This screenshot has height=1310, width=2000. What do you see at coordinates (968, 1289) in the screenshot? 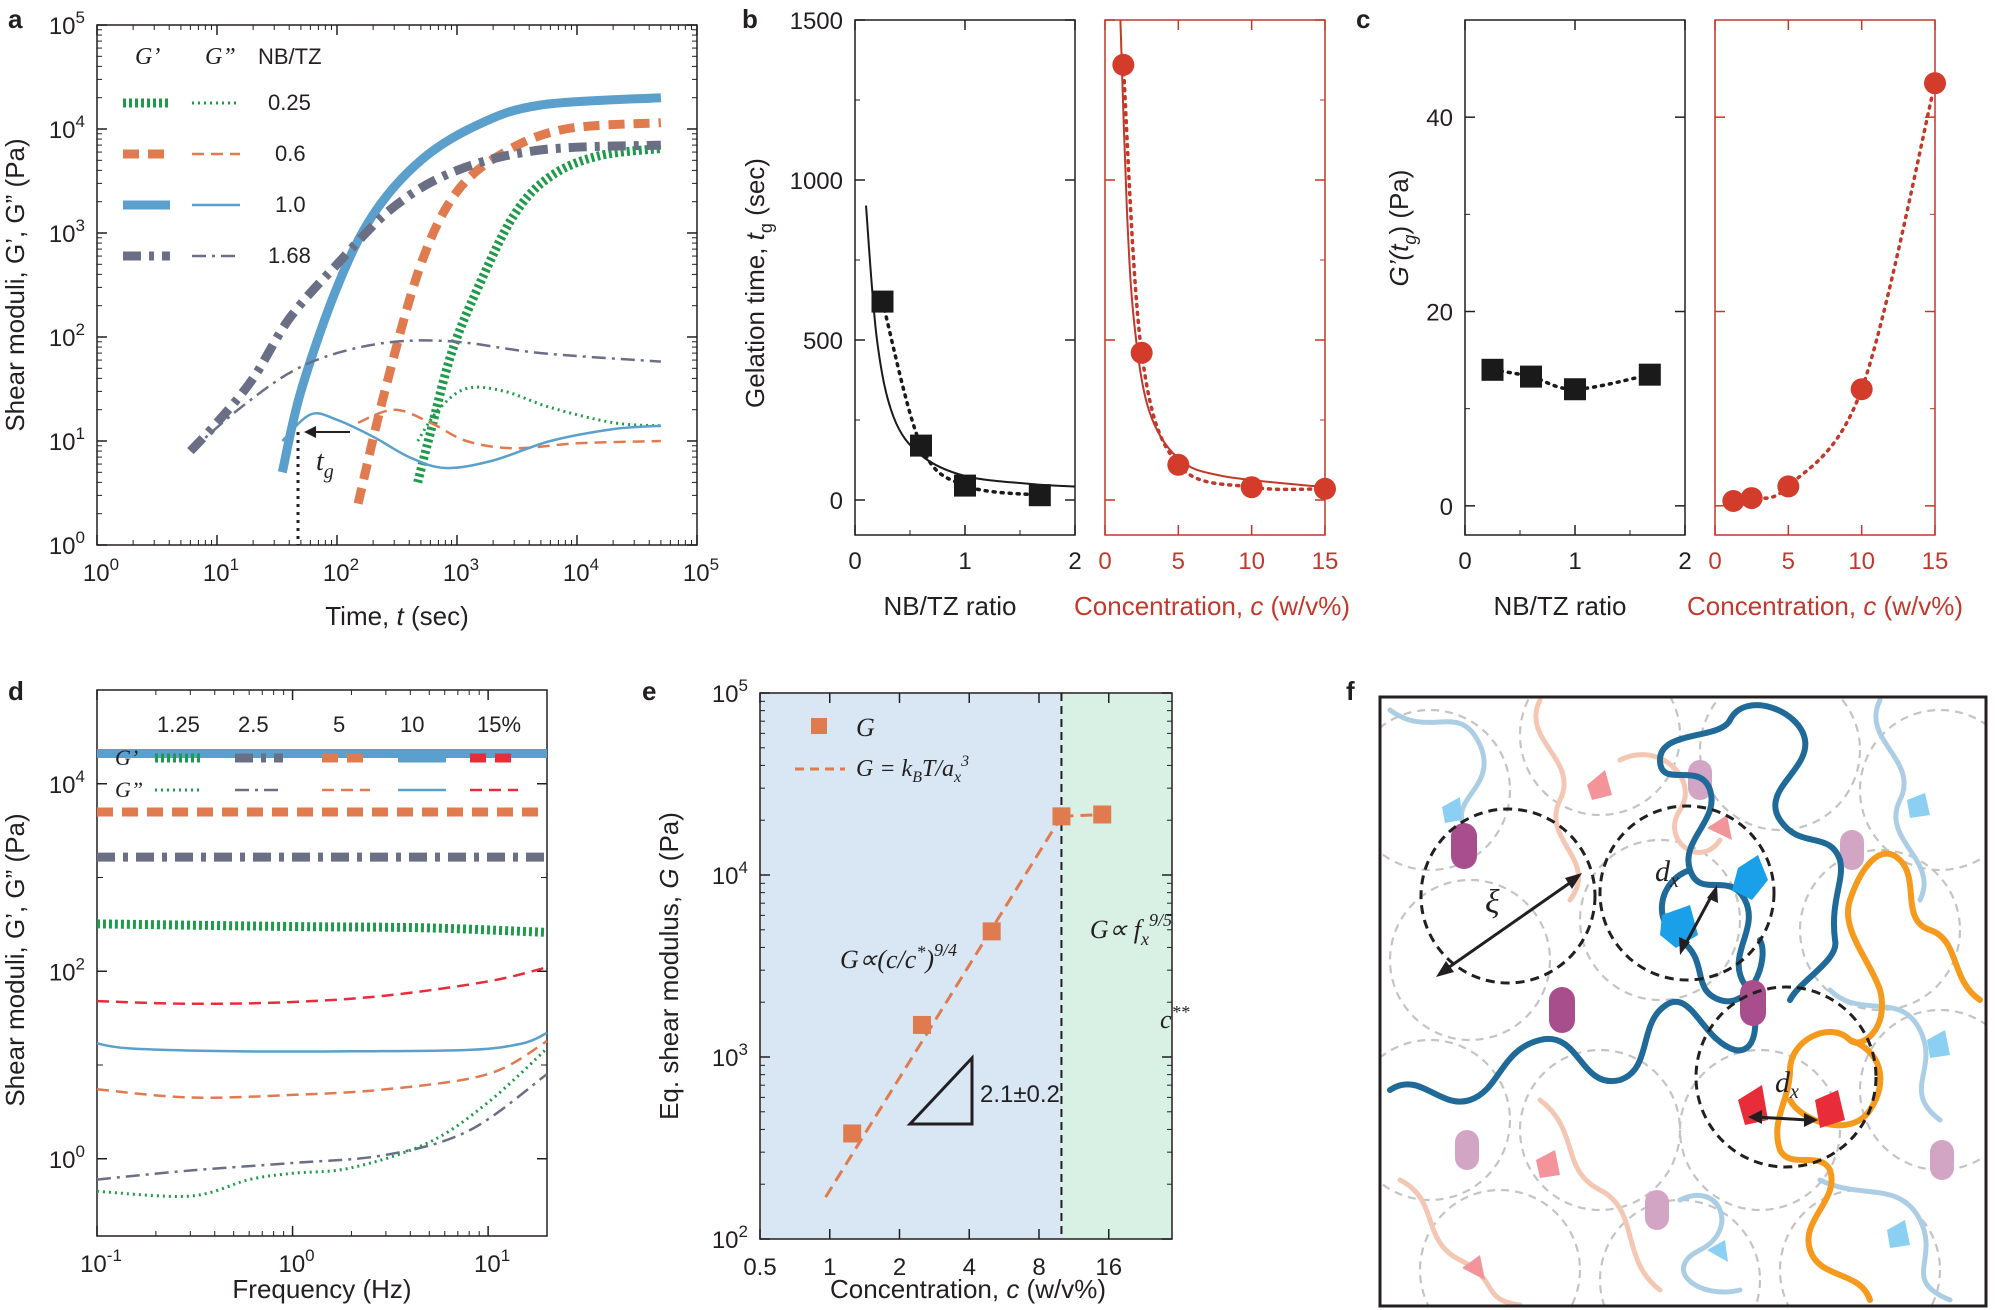
I see `panel-e-xlabel: Concentration, c (w/v%)` at bounding box center [968, 1289].